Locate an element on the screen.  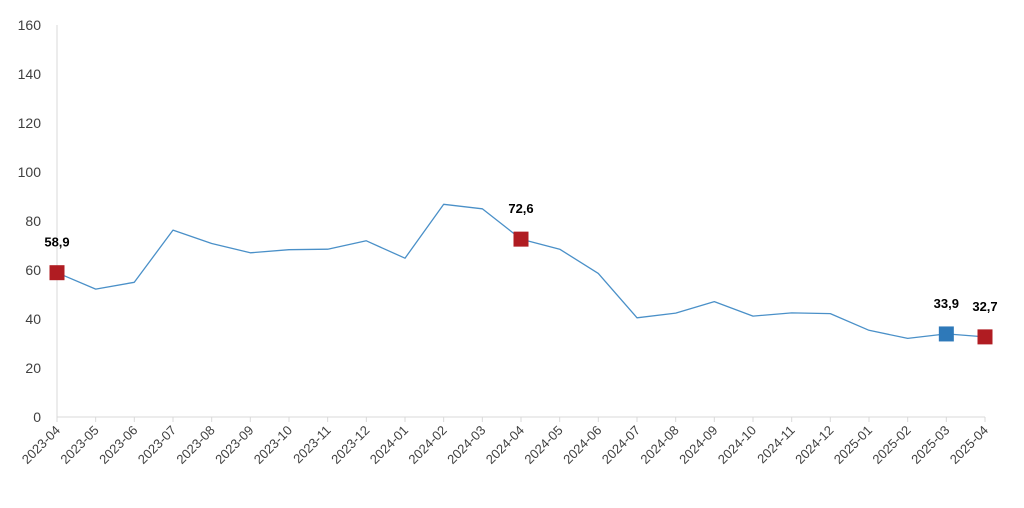
x-tick-label: 2023-05 is located at coordinates (79, 445).